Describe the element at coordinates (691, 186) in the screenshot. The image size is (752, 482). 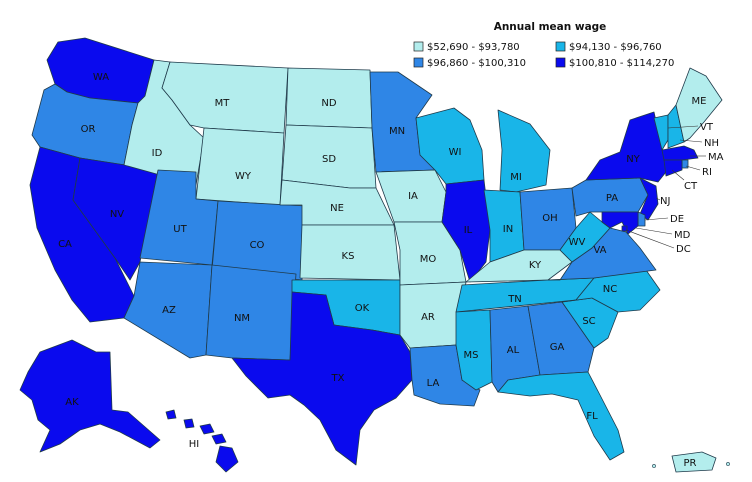
I see `state-label-ct: CT` at that location.